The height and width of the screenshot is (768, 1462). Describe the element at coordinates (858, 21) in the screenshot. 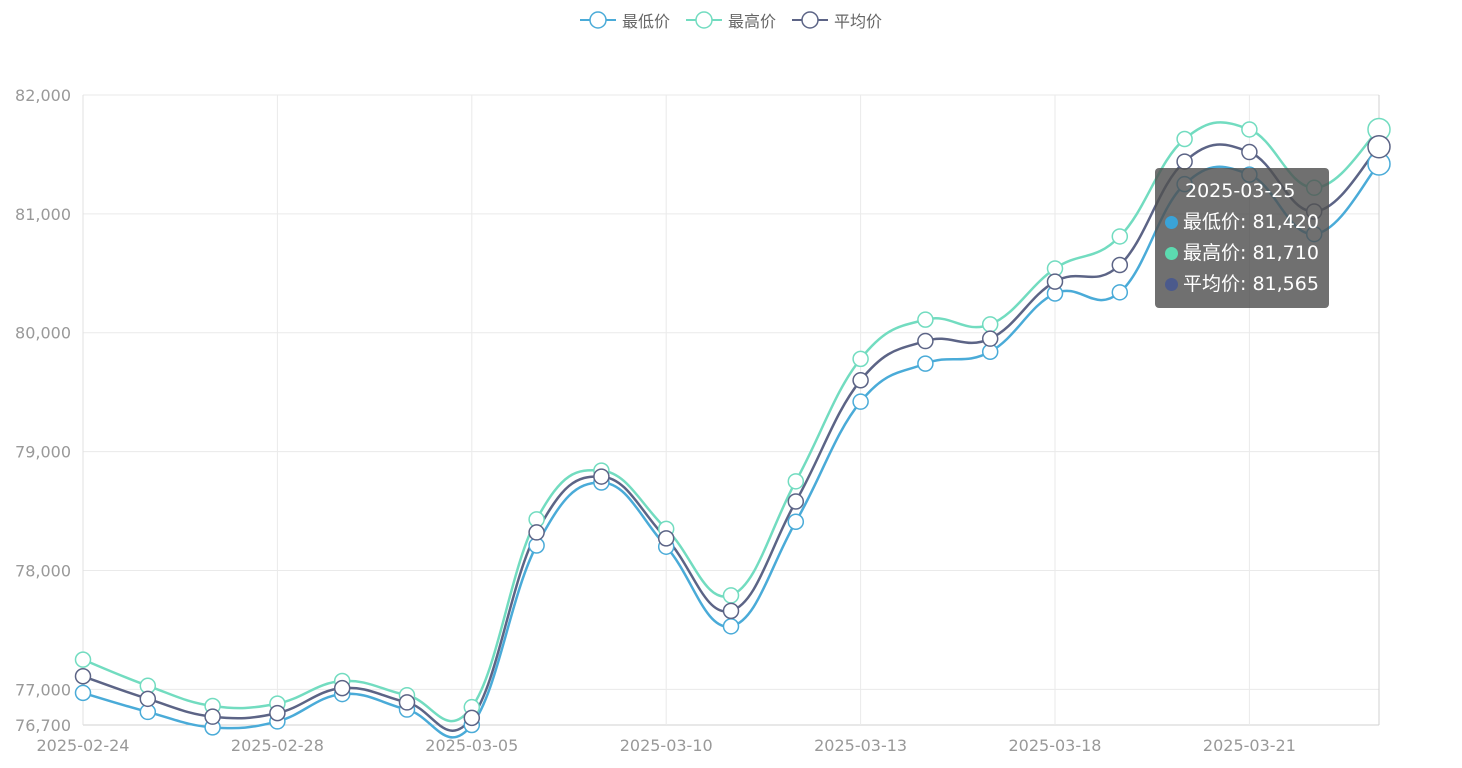

I see `legend-avg-label: 平均价` at that location.